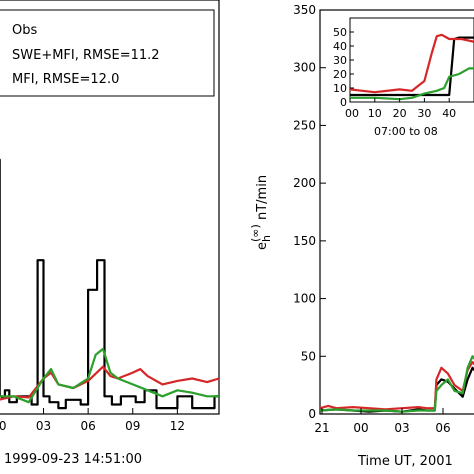 The width and height of the screenshot is (474, 474). What do you see at coordinates (321, 428) in the screenshot?
I see `right-x-tick-label: 21` at bounding box center [321, 428].